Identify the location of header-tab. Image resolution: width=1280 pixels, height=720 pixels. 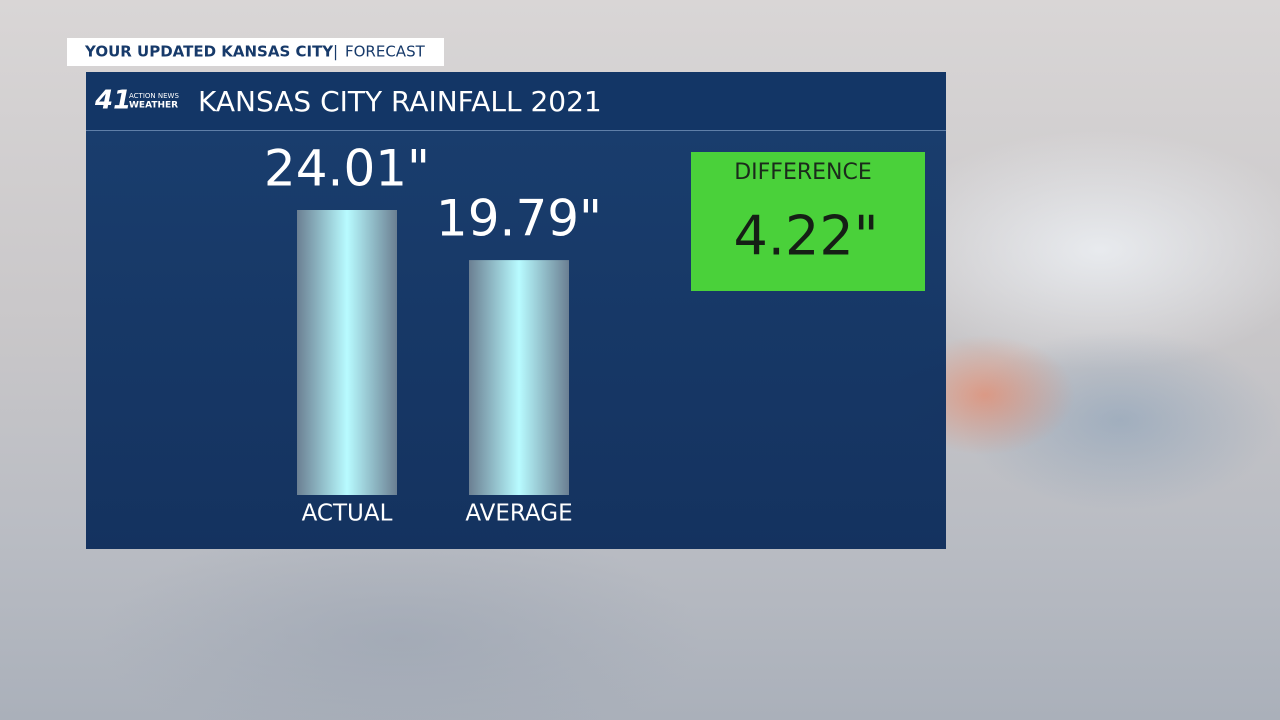
(255, 52).